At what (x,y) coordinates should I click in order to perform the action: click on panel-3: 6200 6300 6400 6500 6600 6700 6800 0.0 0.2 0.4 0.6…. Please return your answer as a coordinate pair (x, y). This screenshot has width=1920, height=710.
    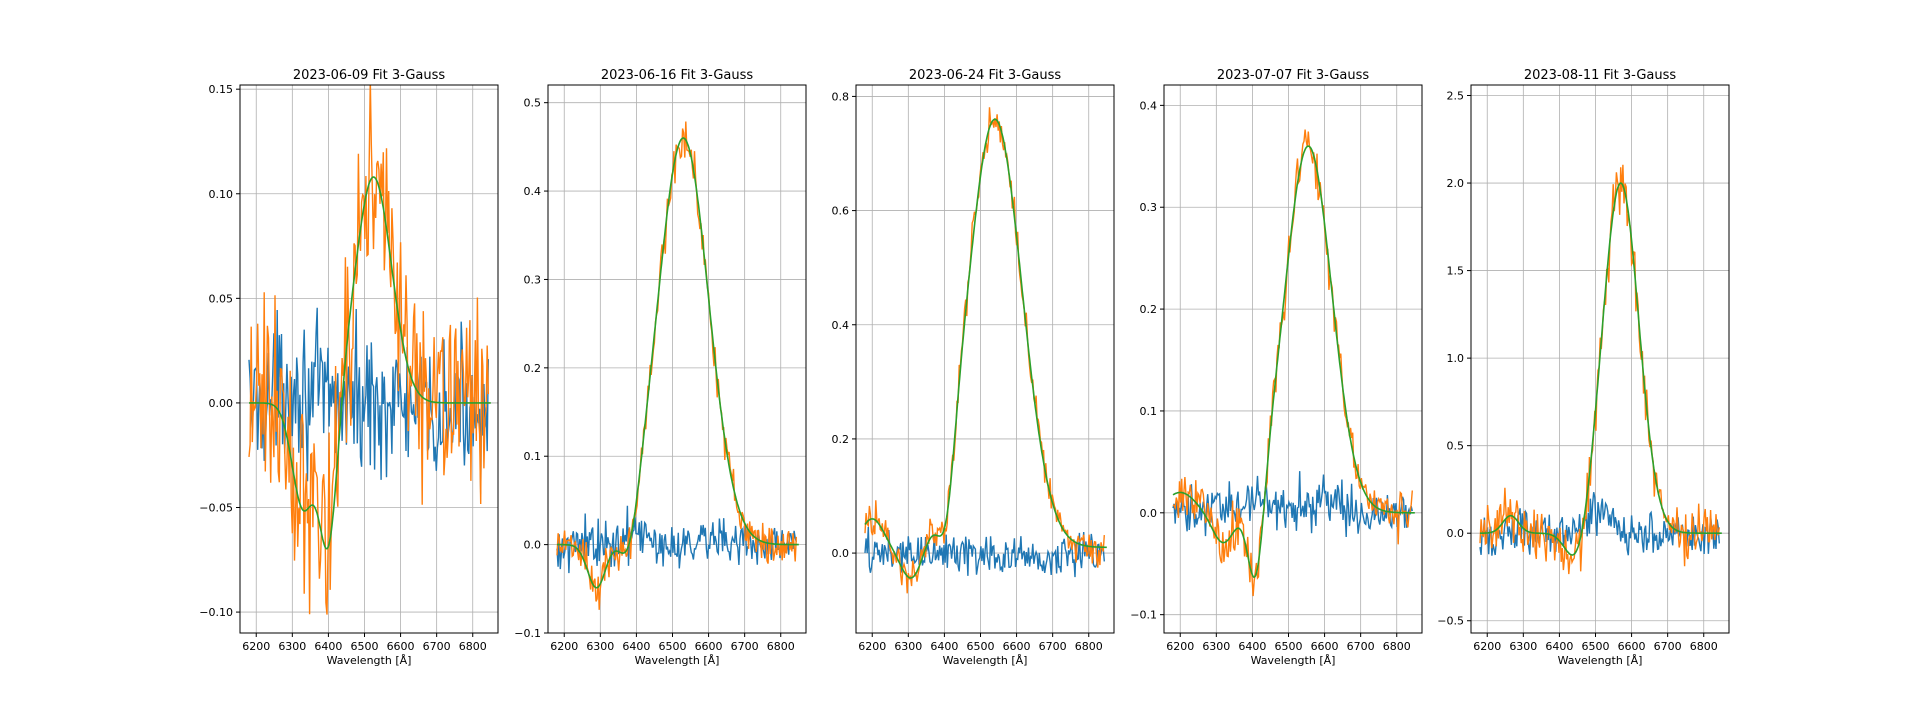
    Looking at the image, I should click on (973, 367).